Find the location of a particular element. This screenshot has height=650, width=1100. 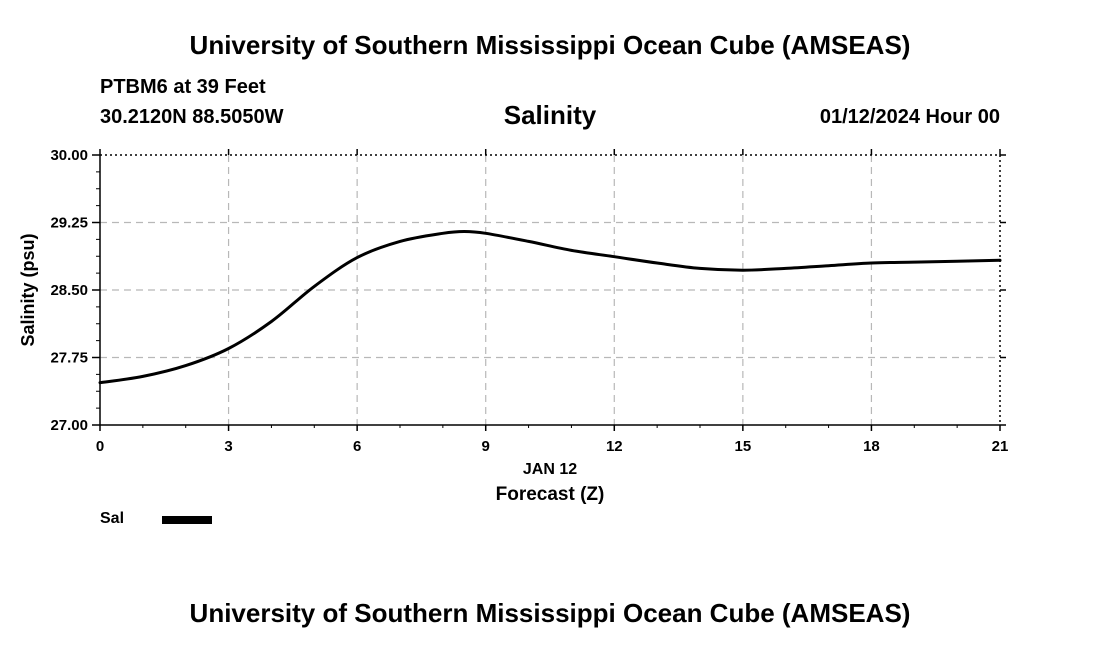

x-tick-label: 0 is located at coordinates (100, 446).